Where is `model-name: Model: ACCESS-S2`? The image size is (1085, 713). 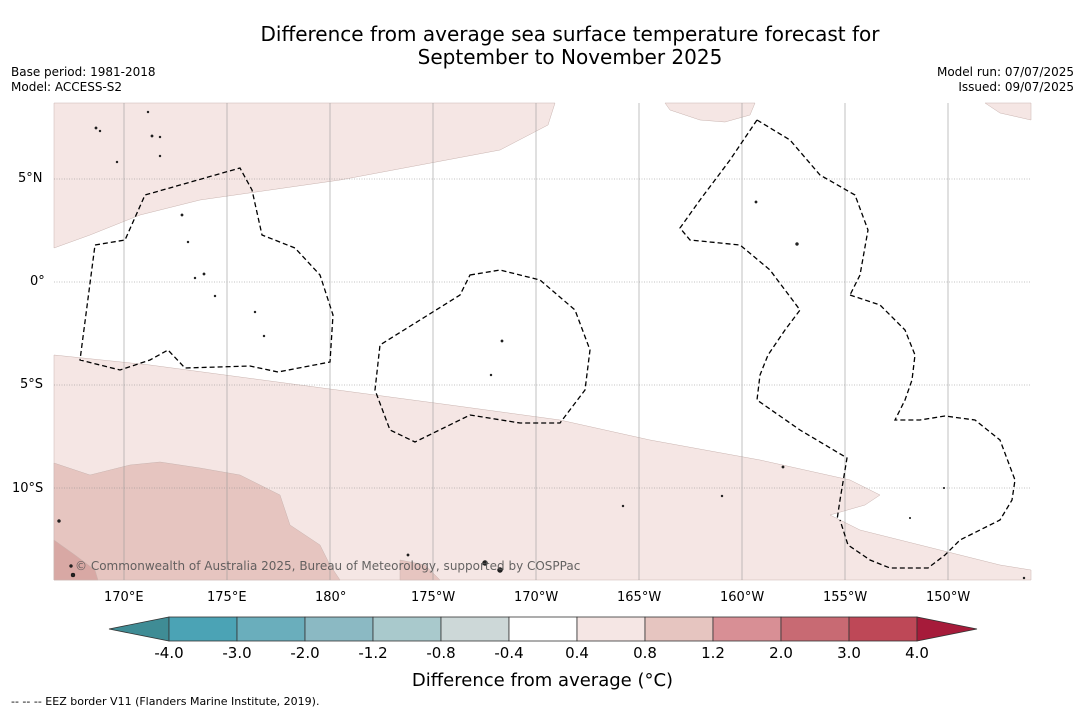 model-name: Model: ACCESS-S2 is located at coordinates (67, 87).